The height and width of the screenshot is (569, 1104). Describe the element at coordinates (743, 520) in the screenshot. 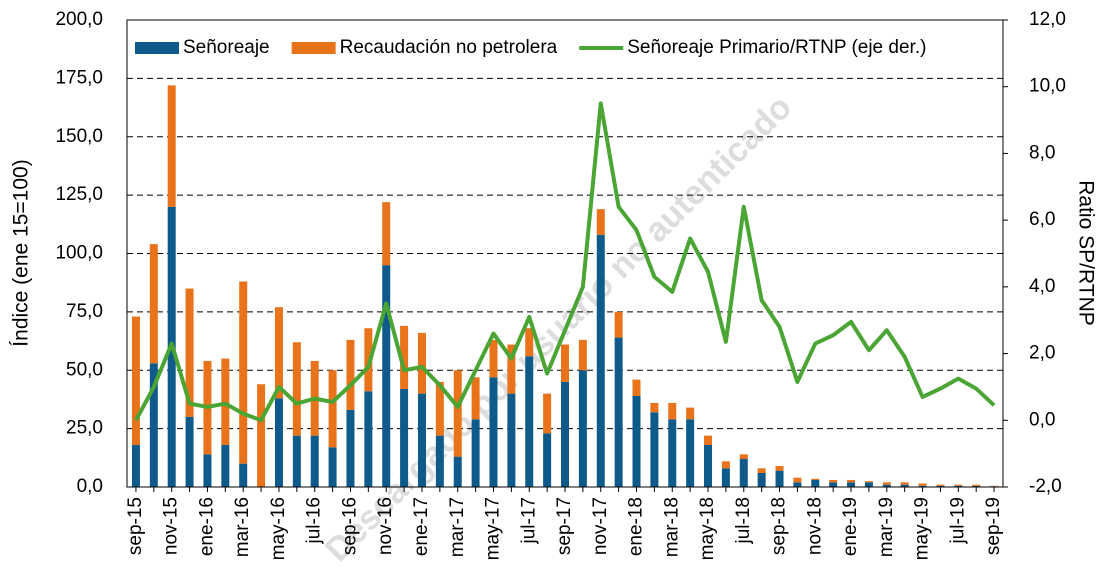

I see `x-tick-label: jul-18` at that location.